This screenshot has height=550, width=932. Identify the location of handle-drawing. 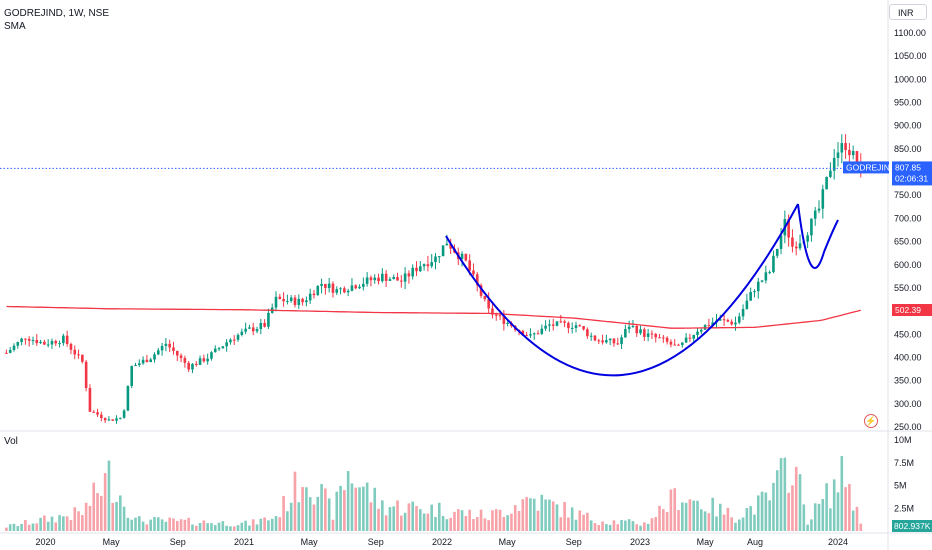
(818, 236).